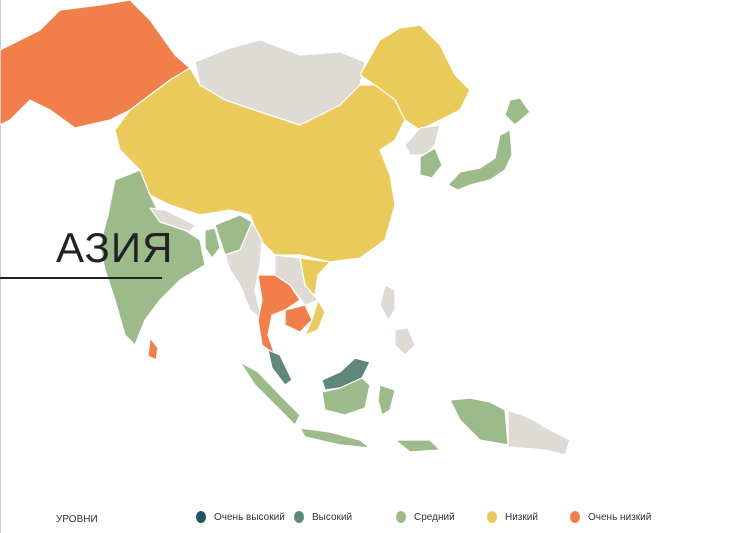 This screenshot has height=533, width=739. I want to click on legend-label: Низкий, so click(521, 517).